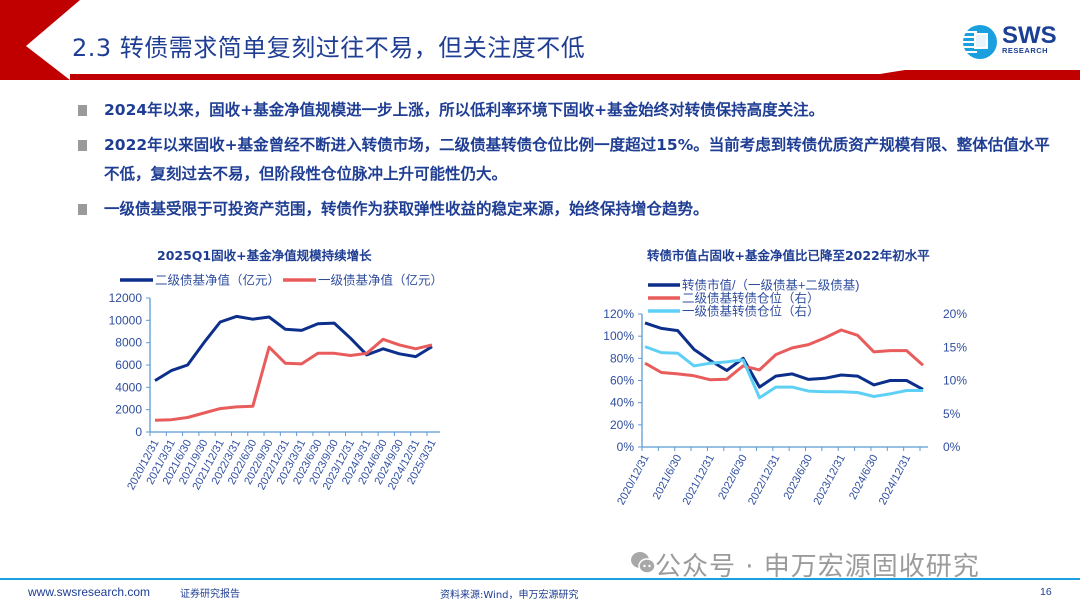  What do you see at coordinates (509, 595) in the screenshot?
I see `footer-source: 资料来源:Wind，申万宏源研究` at bounding box center [509, 595].